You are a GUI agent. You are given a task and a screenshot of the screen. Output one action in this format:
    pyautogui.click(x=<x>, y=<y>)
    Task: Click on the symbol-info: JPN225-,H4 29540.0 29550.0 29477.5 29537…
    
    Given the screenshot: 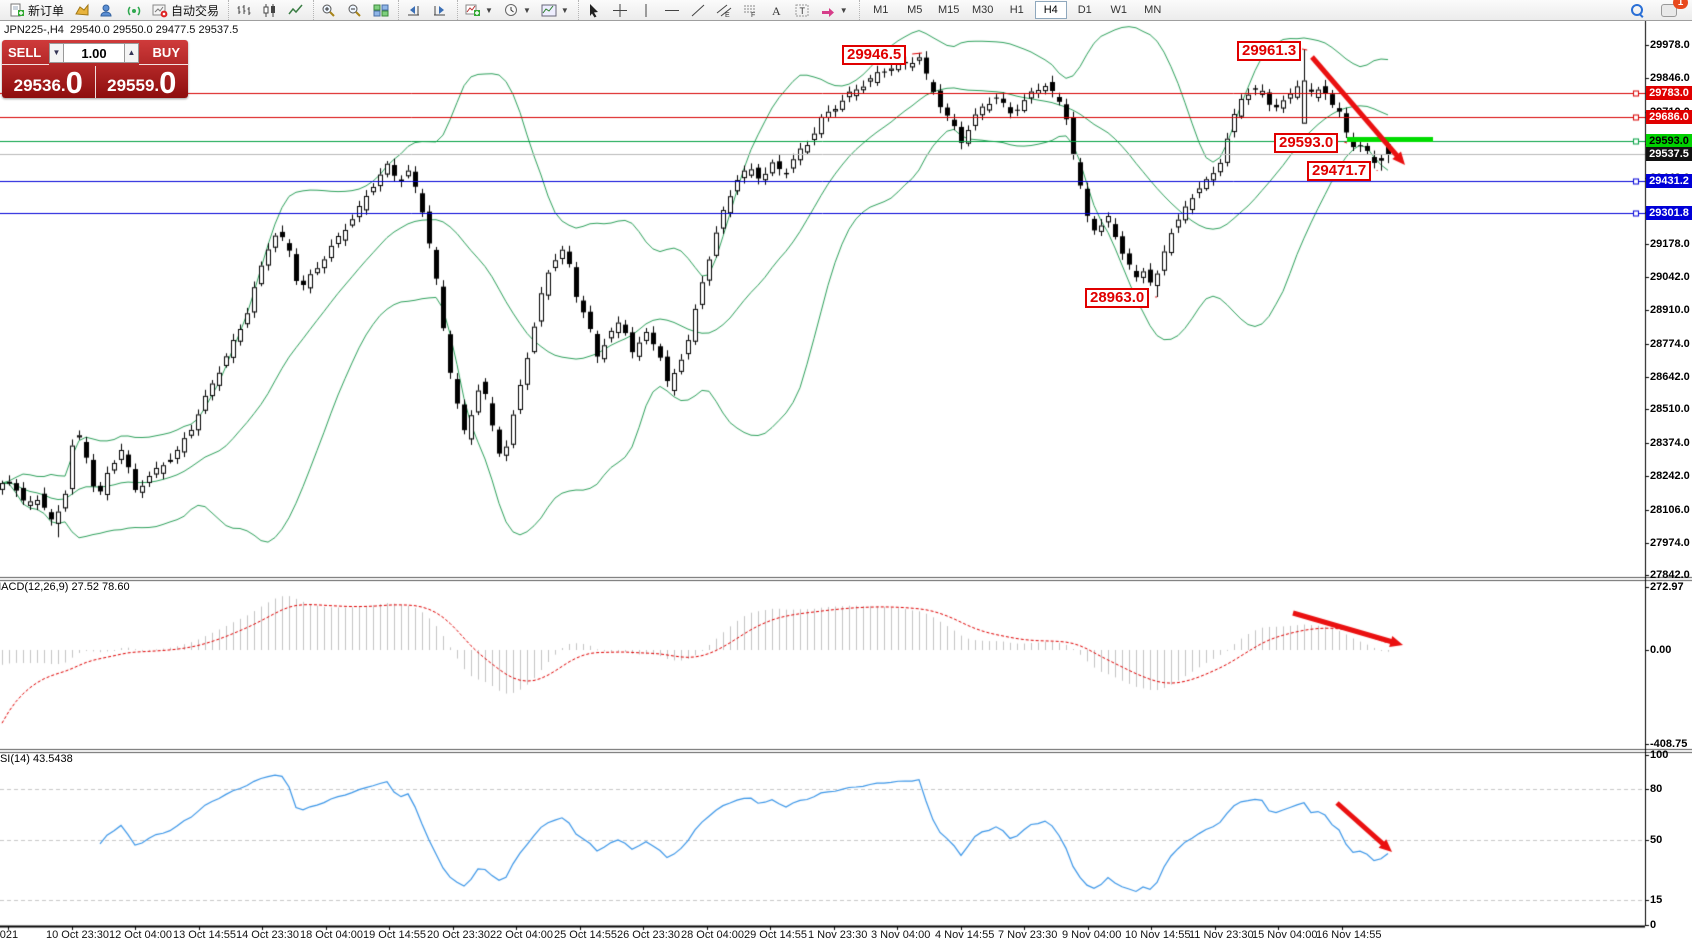 What is the action you would take?
    pyautogui.click(x=121, y=30)
    